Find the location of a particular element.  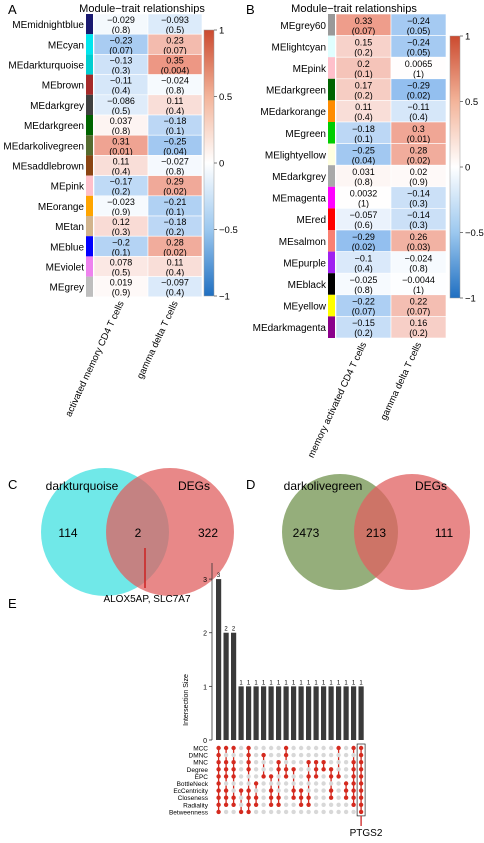

heatmap_B-cell-r: −0.1 is located at coordinates (364, 258).